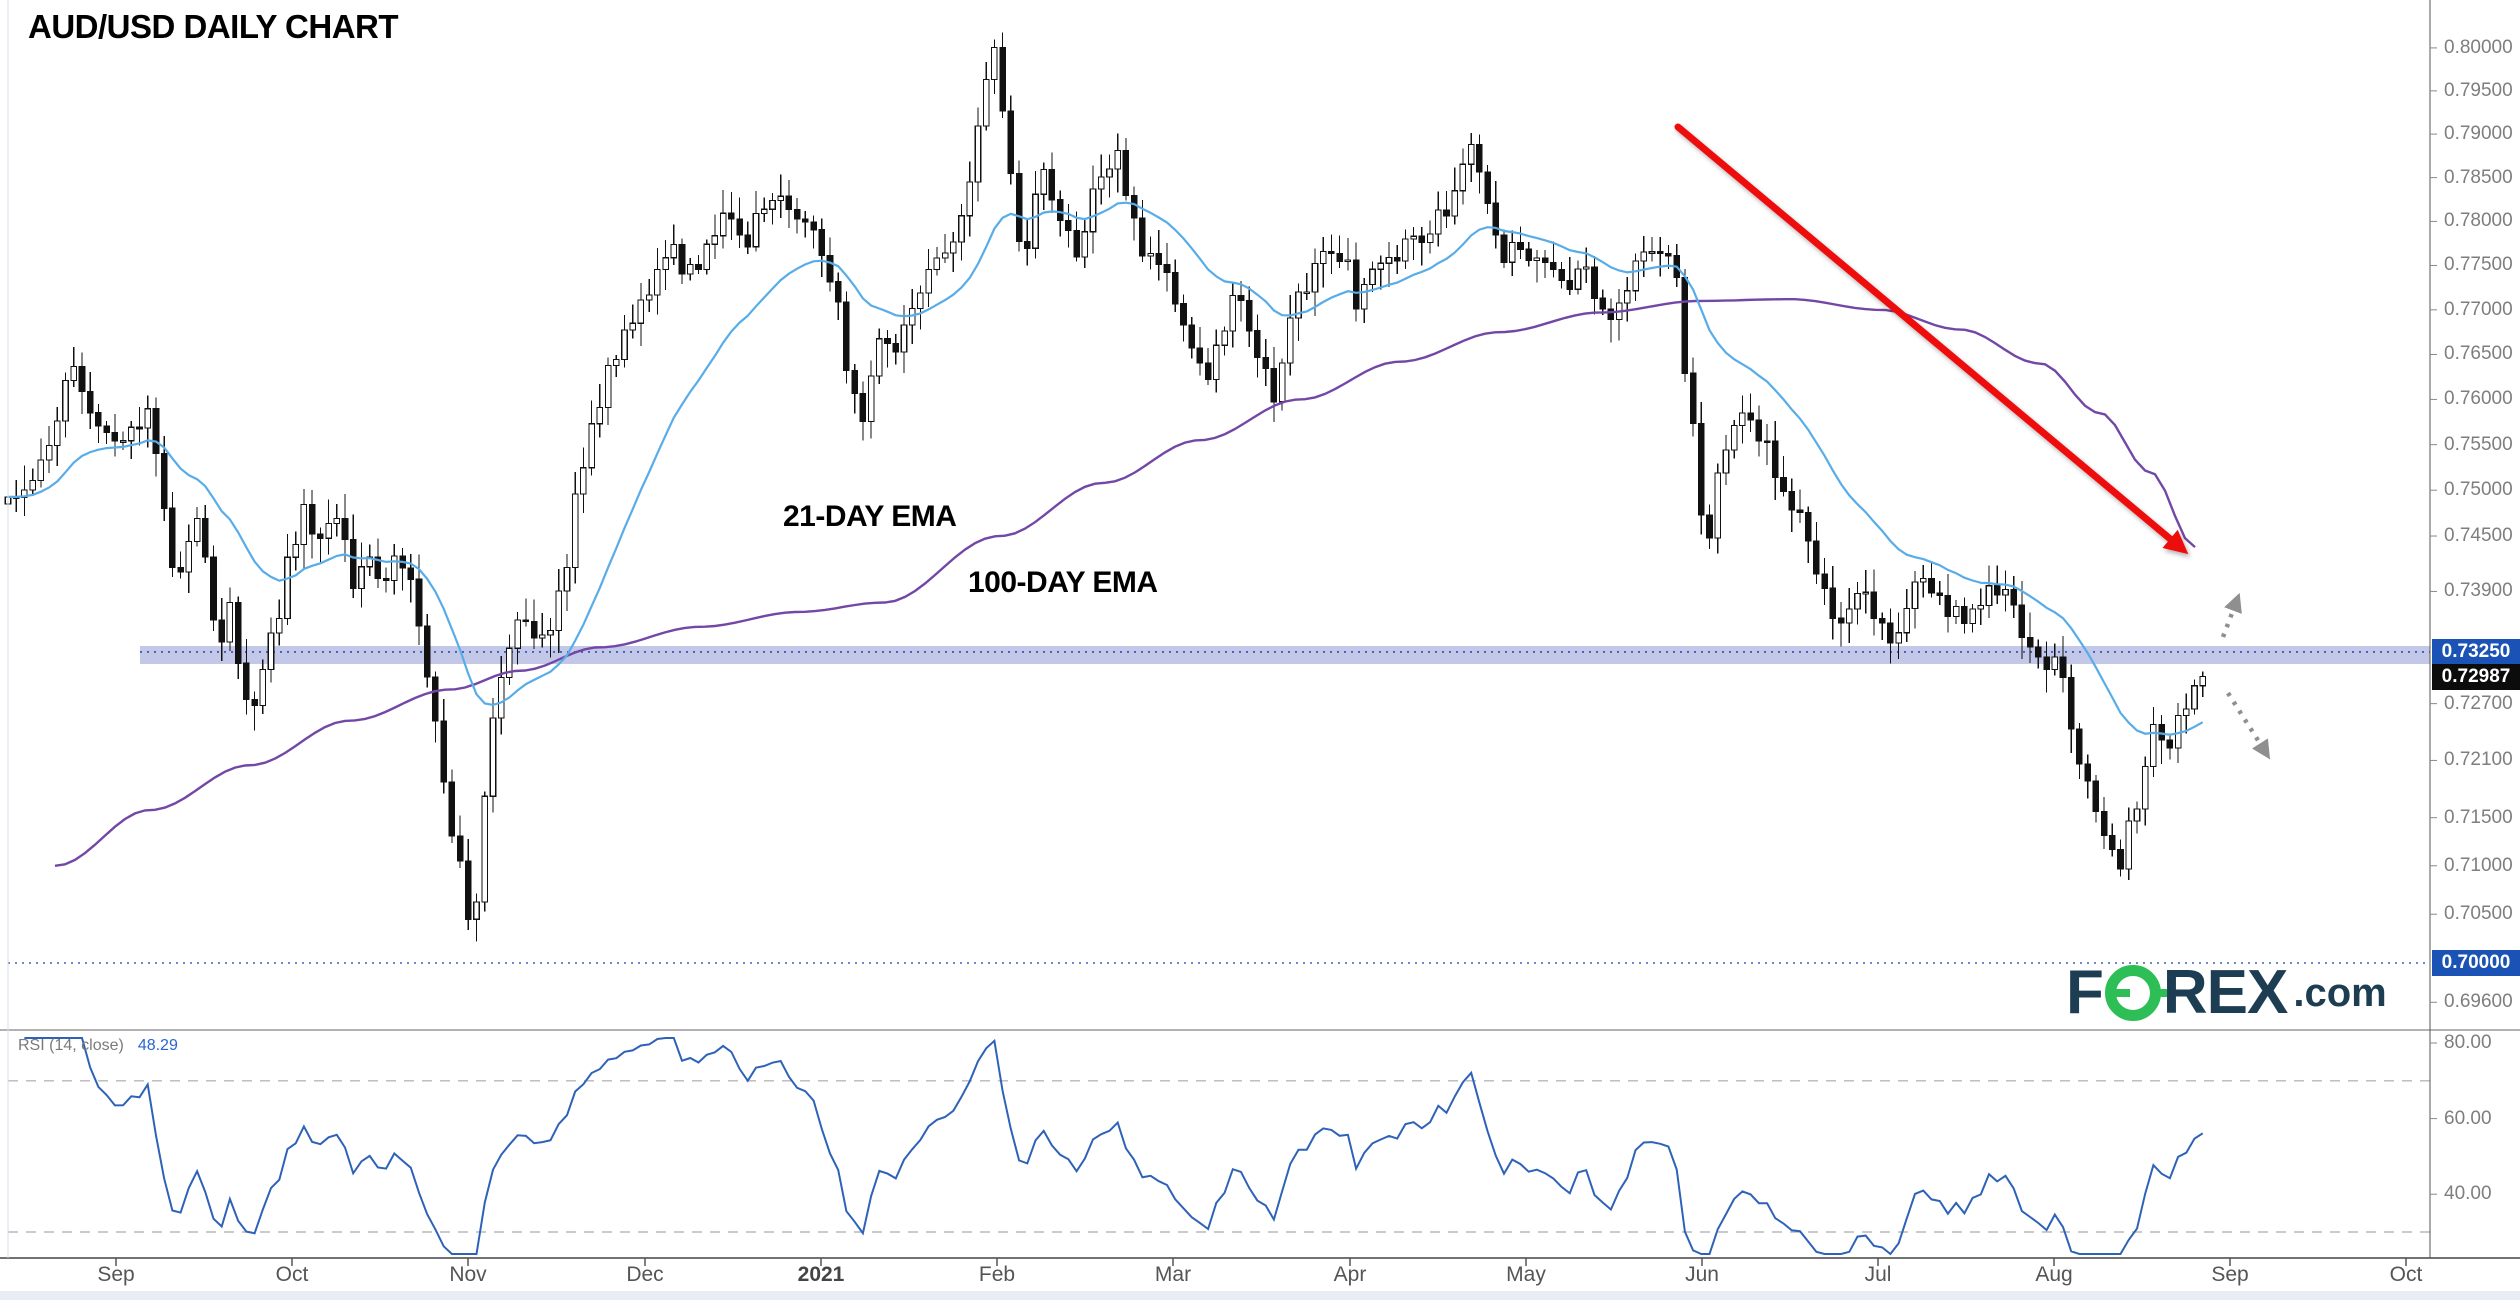 The width and height of the screenshot is (2520, 1300). Describe the element at coordinates (2478, 591) in the screenshot. I see `price-tick-label: 0.73900` at that location.